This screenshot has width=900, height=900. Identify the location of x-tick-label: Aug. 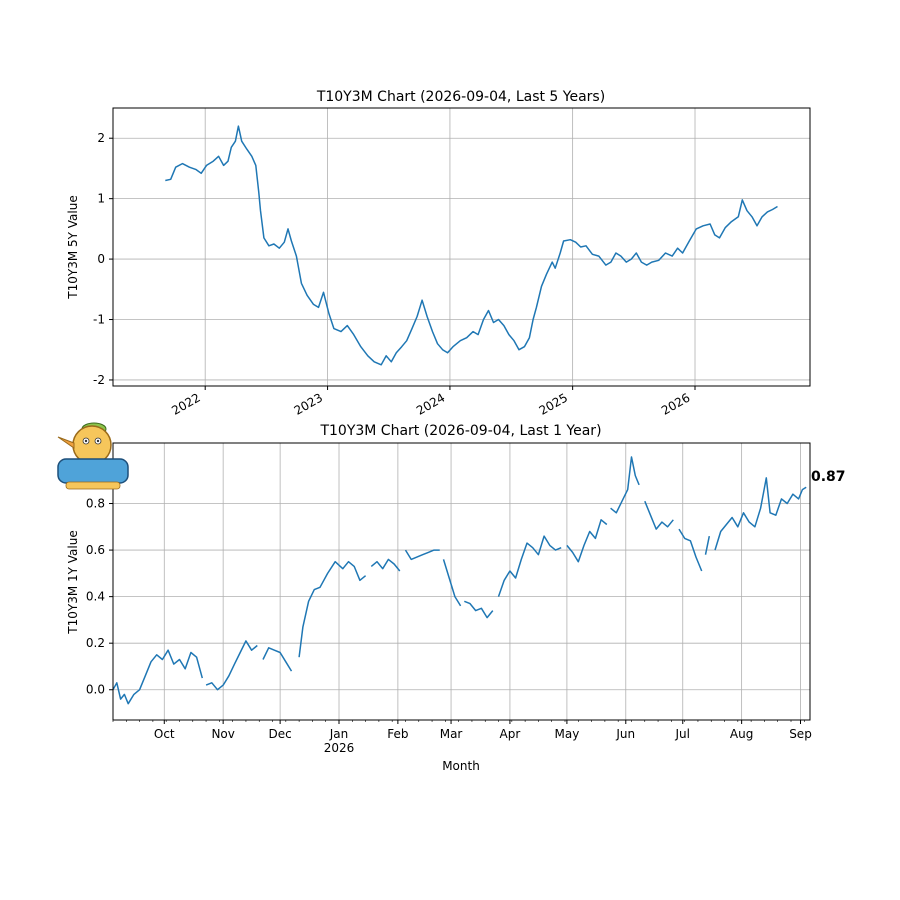
(741, 734).